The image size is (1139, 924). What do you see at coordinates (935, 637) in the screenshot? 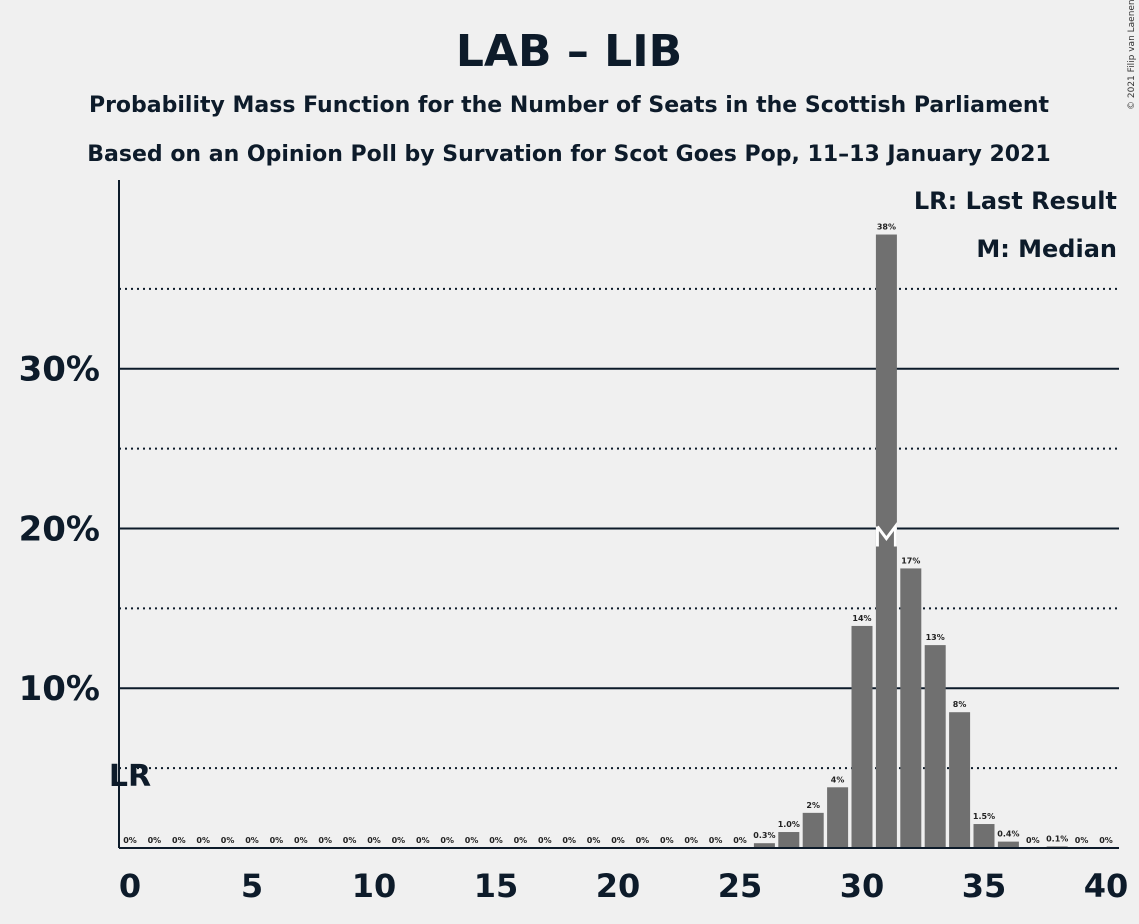
I see `bar-value-label: 13%` at bounding box center [935, 637].